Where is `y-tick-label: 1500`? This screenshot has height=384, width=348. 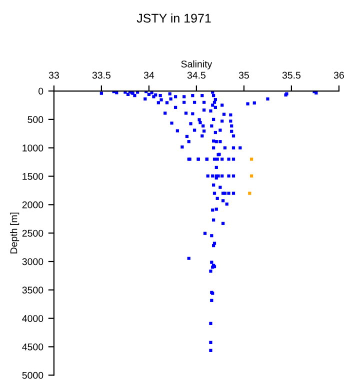 y-tick-label: 1500 is located at coordinates (33, 176).